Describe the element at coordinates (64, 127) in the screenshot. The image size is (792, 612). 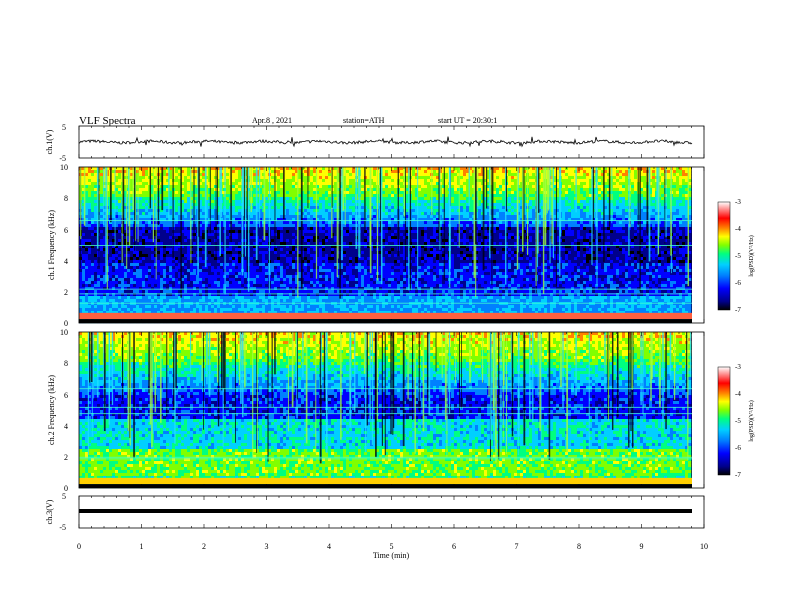
I see `ch1-ytick-top: 5` at that location.